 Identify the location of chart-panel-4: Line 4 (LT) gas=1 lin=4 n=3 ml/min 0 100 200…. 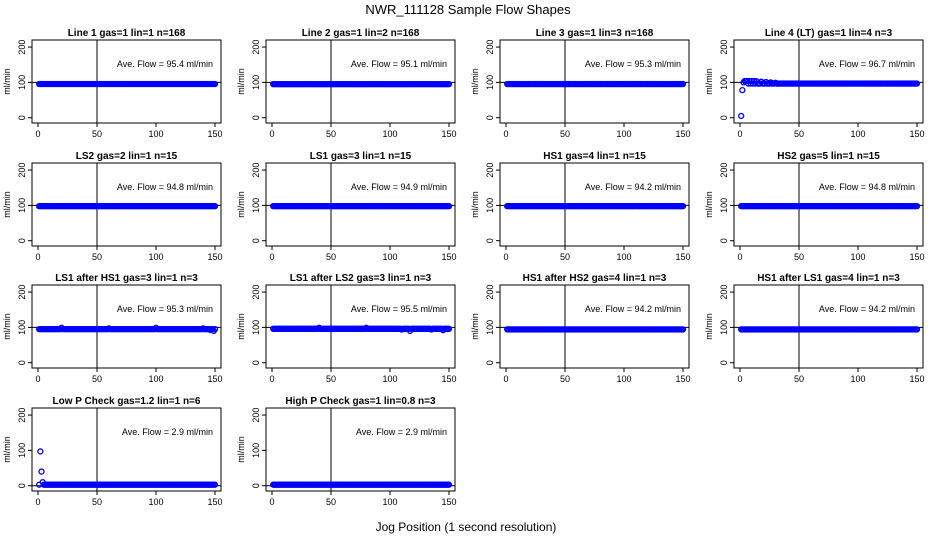
(814, 83).